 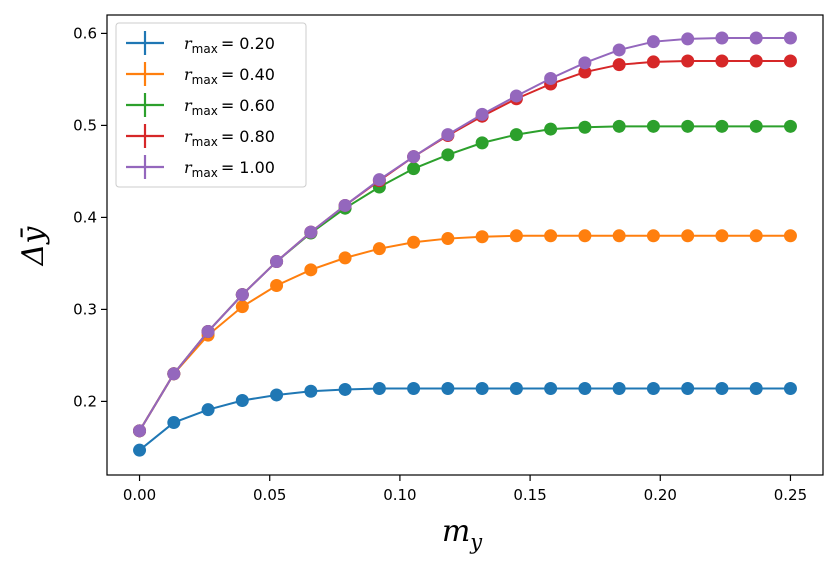 I want to click on x-tick-label: 0.10, so click(x=399, y=495).